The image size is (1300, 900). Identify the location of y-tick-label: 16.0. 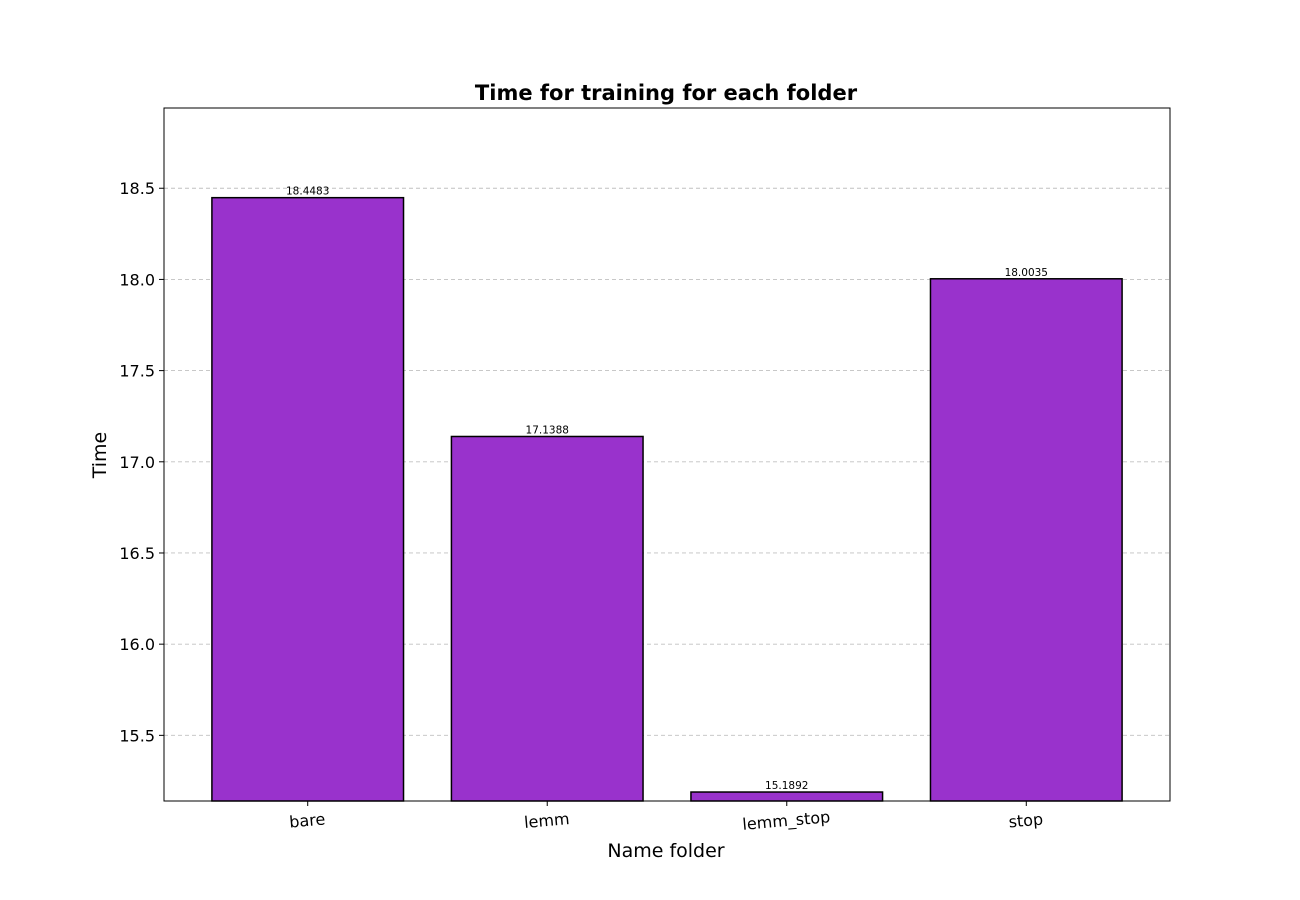
(137, 644).